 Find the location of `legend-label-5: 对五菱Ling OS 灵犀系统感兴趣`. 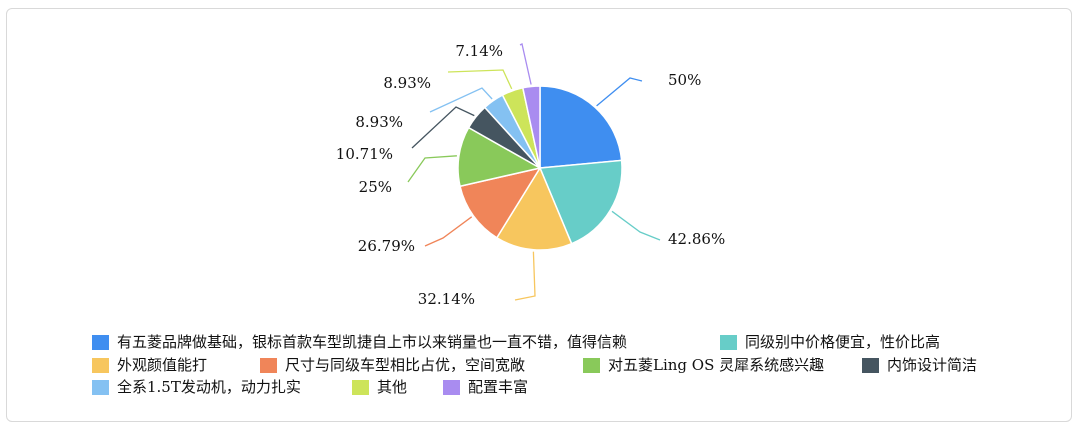

legend-label-5: 对五菱Ling OS 灵犀系统感兴趣 is located at coordinates (716, 365).